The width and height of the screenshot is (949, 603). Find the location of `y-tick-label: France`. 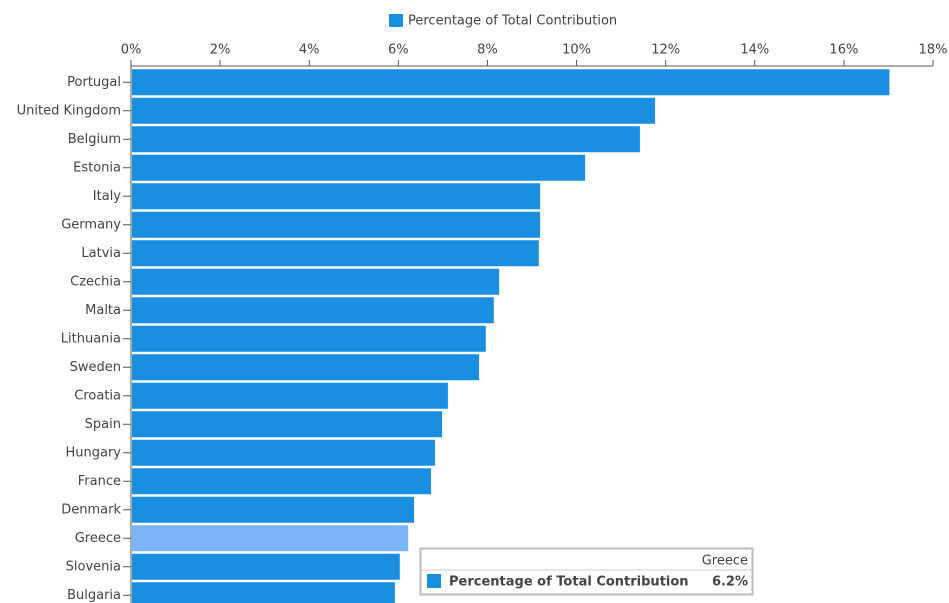

y-tick-label: France is located at coordinates (99, 481).